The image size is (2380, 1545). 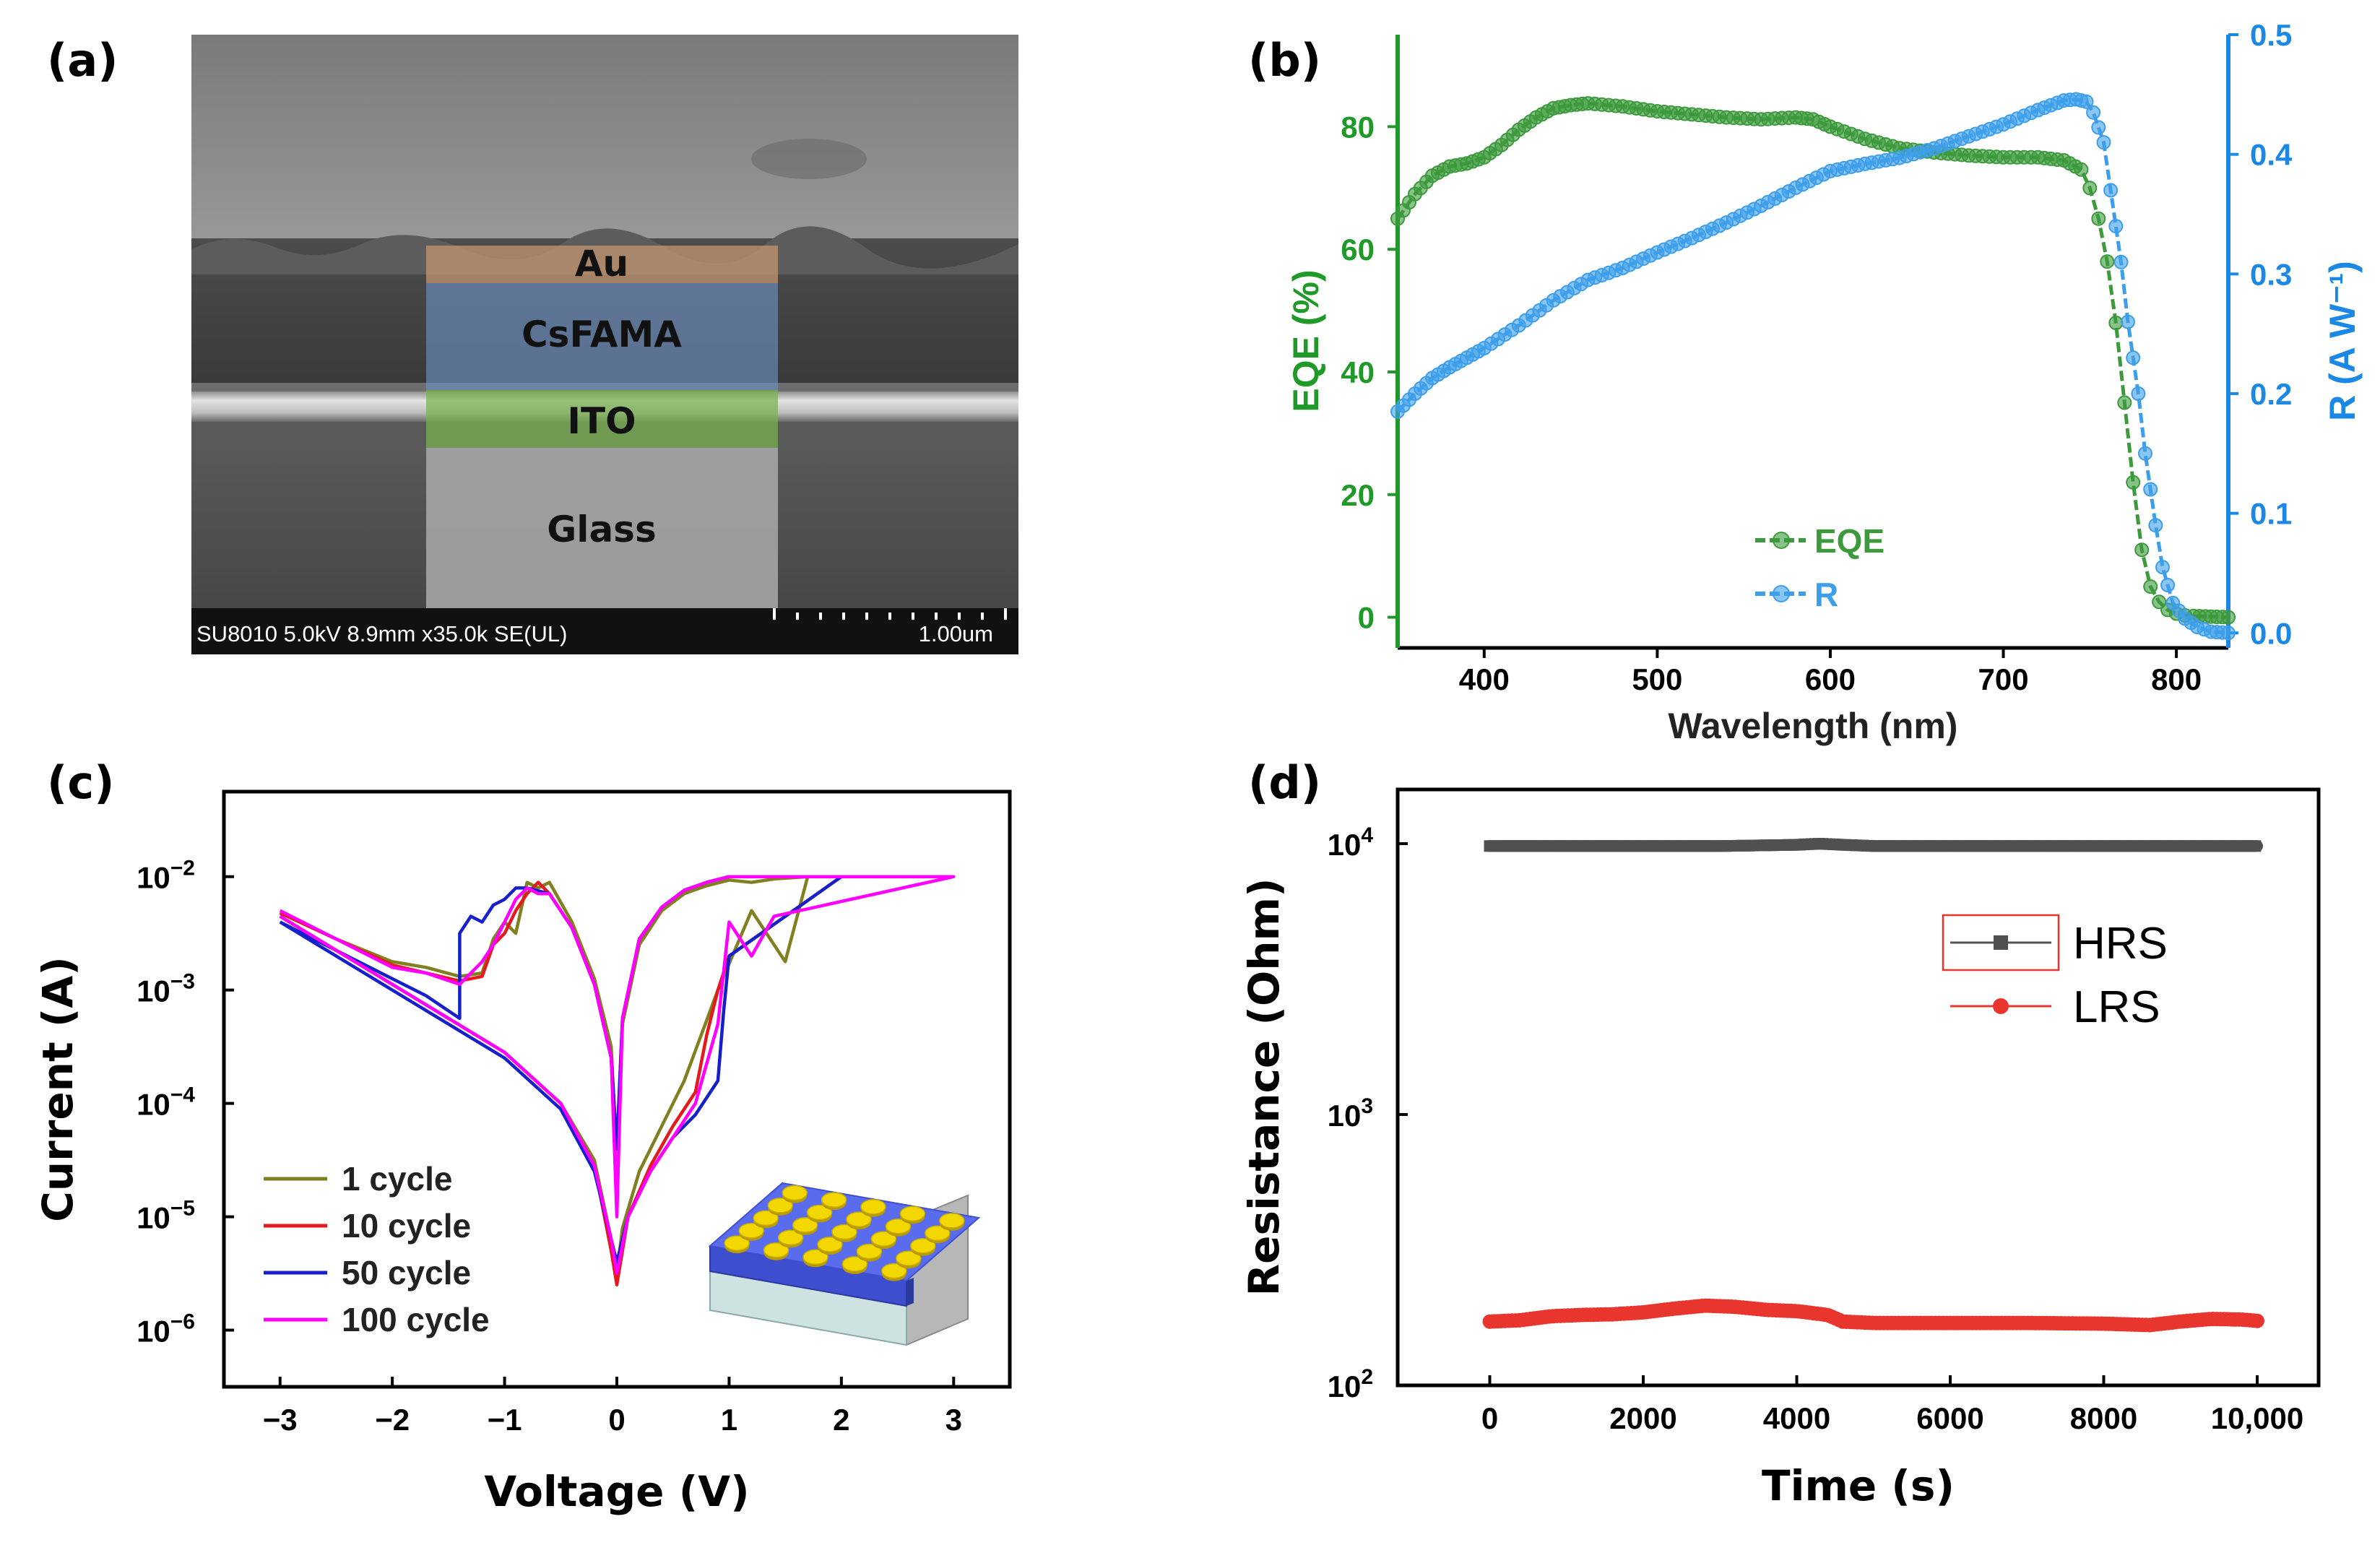 What do you see at coordinates (406, 1272) in the screenshot?
I see `legend-label: 50 cycle` at bounding box center [406, 1272].